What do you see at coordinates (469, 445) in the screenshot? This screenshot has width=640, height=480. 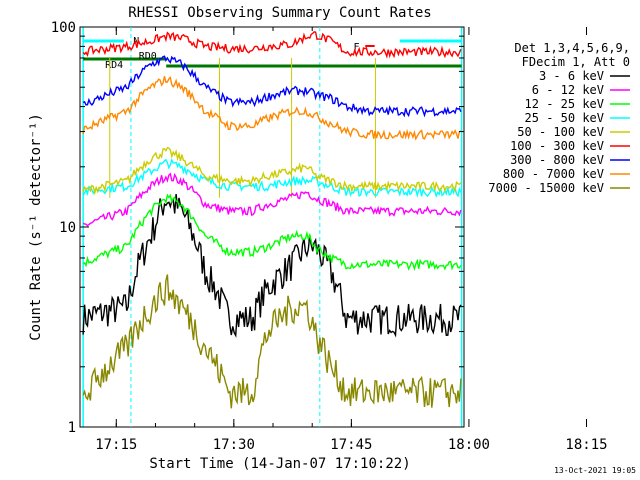 I see `x-tick-label: 18:00` at bounding box center [469, 445].